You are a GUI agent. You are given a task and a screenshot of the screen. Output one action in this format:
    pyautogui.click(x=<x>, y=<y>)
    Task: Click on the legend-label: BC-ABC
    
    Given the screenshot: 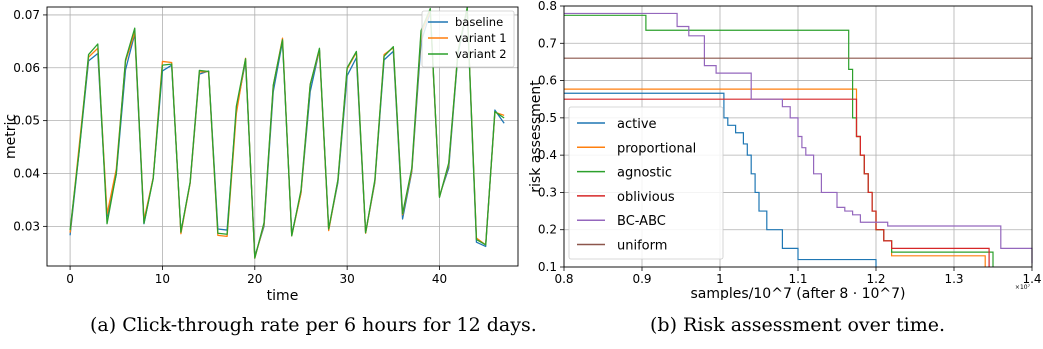 What is the action you would take?
    pyautogui.click(x=641, y=221)
    